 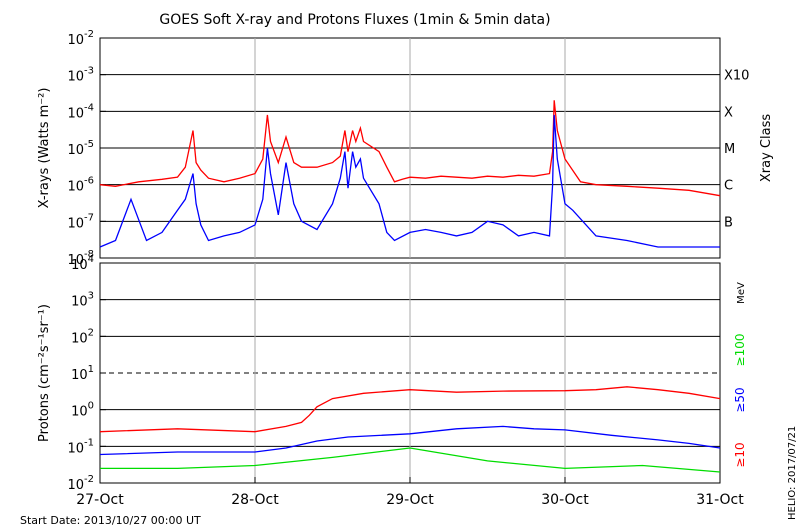 I want to click on xray-class-label: C, so click(x=728, y=186).